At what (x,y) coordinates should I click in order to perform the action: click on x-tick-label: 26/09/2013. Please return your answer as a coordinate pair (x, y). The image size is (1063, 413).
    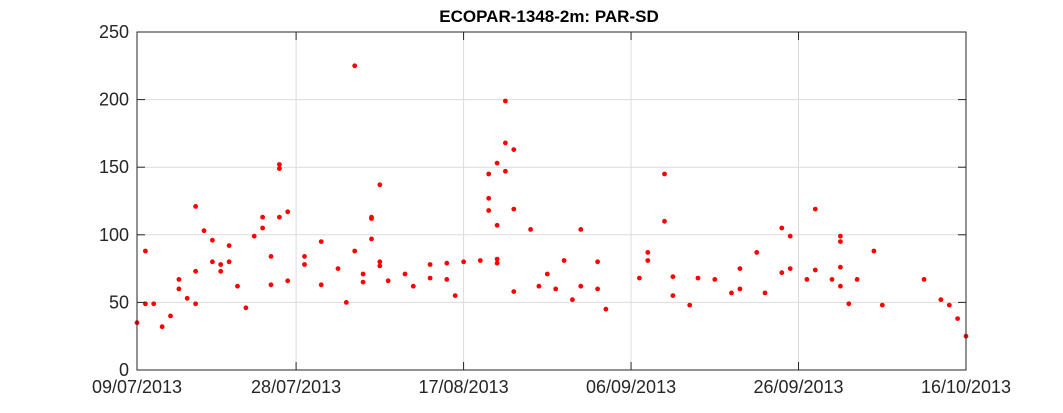
    Looking at the image, I should click on (798, 387).